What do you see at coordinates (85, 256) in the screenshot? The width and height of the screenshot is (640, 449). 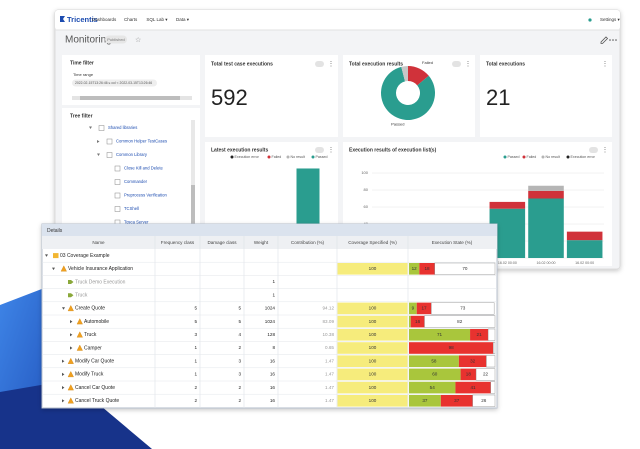 I see `row-name: 03 Coverage Example` at bounding box center [85, 256].